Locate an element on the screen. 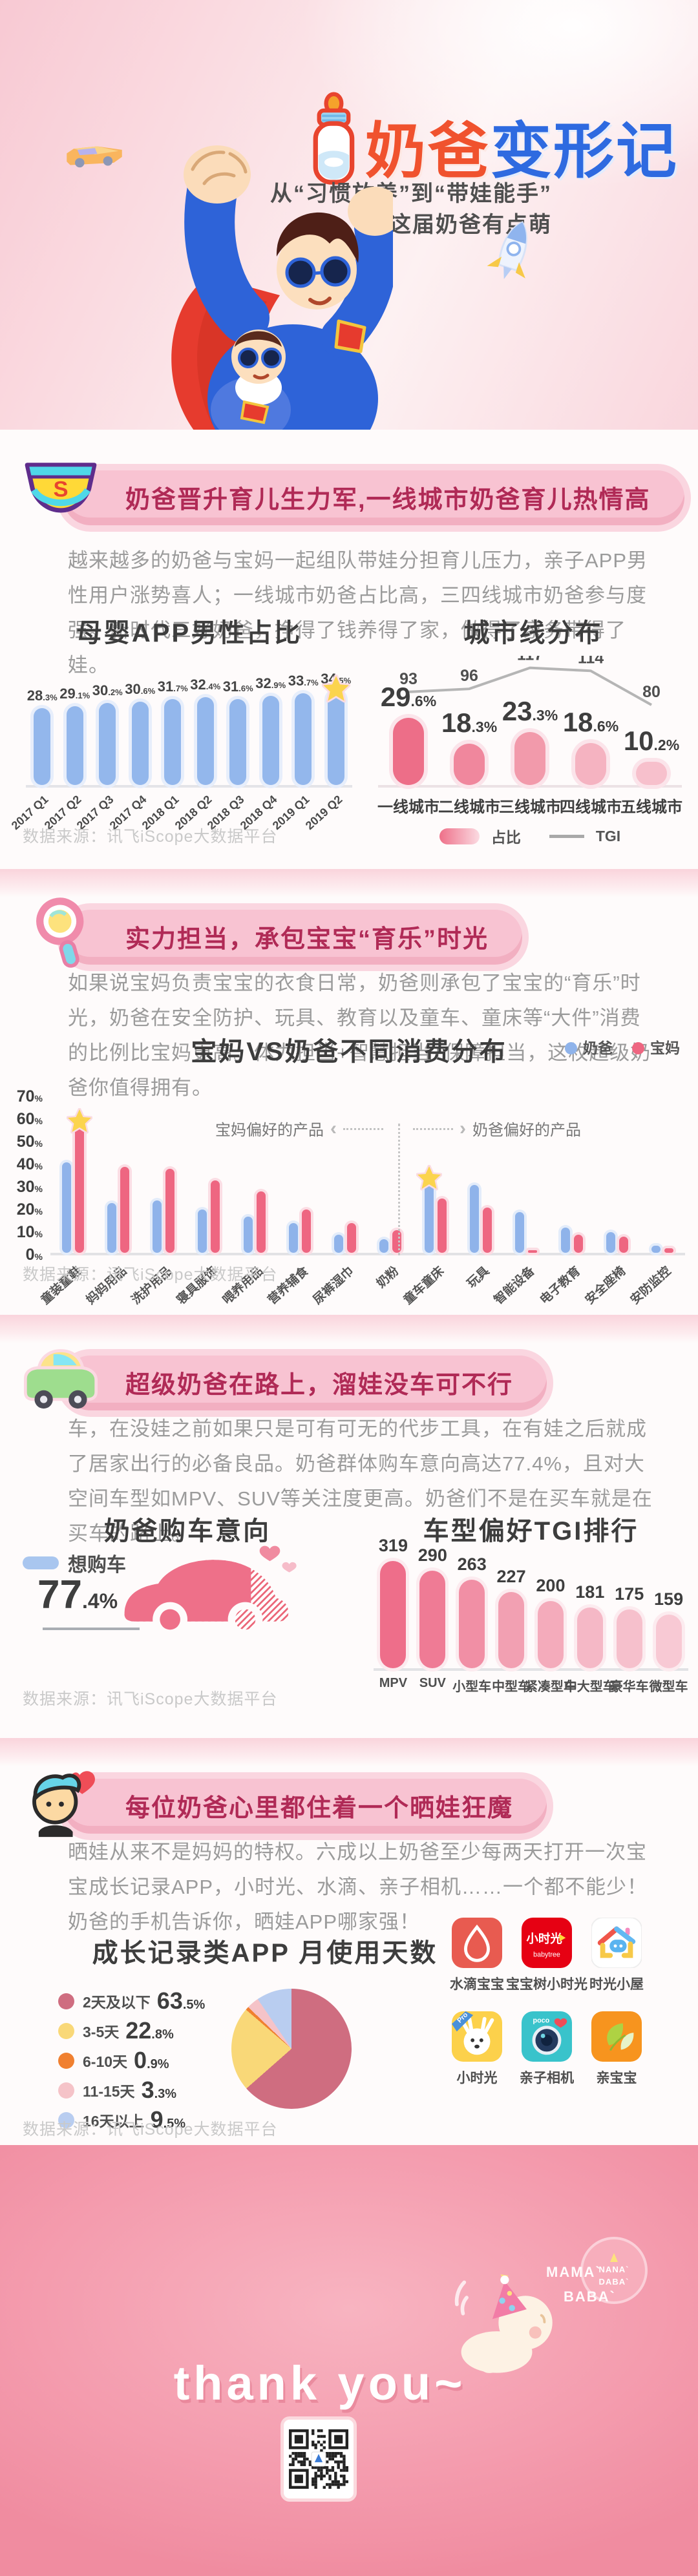 The width and height of the screenshot is (698, 2576). pie-legend-row: 11-15天 3.3% is located at coordinates (126, 2090).